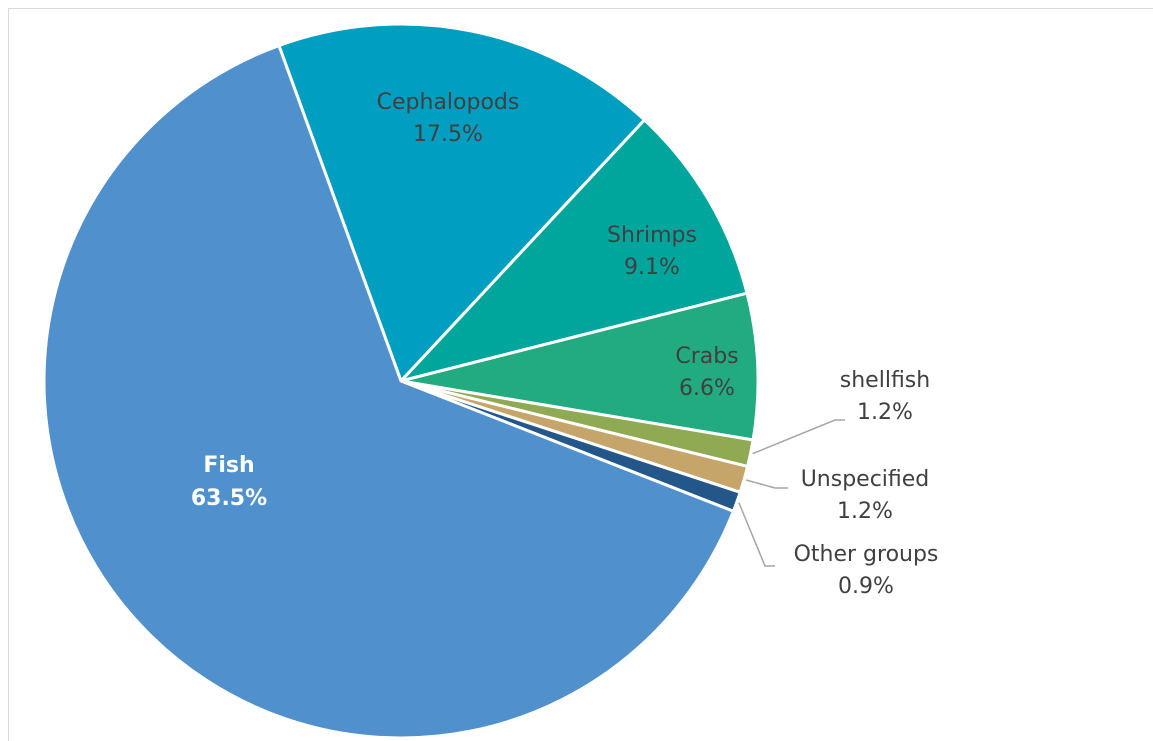 The image size is (1153, 741). What do you see at coordinates (448, 102) in the screenshot?
I see `label-cephalopods: Cephalopods` at bounding box center [448, 102].